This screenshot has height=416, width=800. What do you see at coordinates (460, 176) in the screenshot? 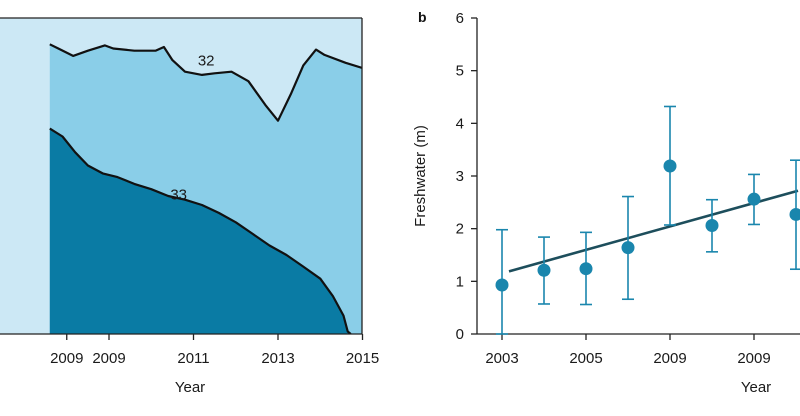
I see `panel-b-y-tick-label: 3` at bounding box center [460, 176].